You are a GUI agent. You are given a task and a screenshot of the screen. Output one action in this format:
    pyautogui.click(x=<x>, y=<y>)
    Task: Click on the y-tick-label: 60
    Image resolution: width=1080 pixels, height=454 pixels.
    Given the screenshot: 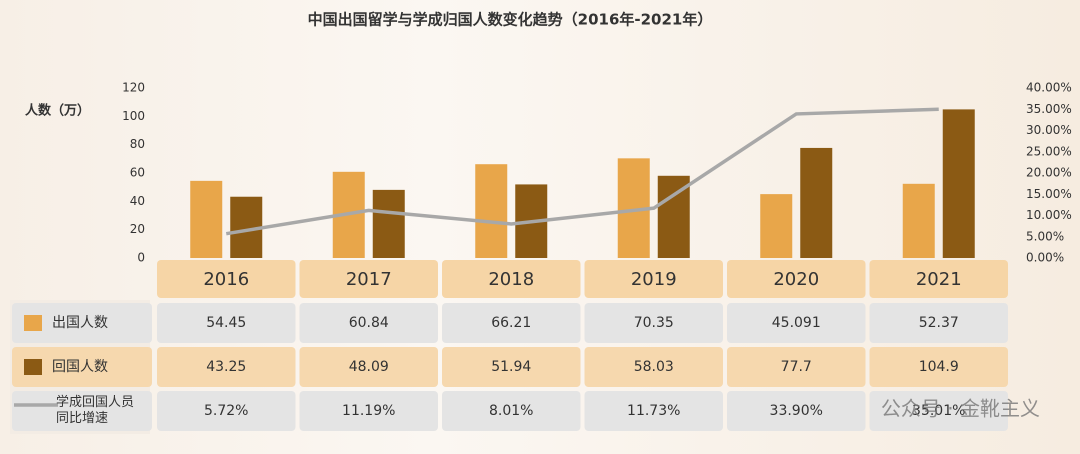 What is the action you would take?
    pyautogui.click(x=137, y=173)
    